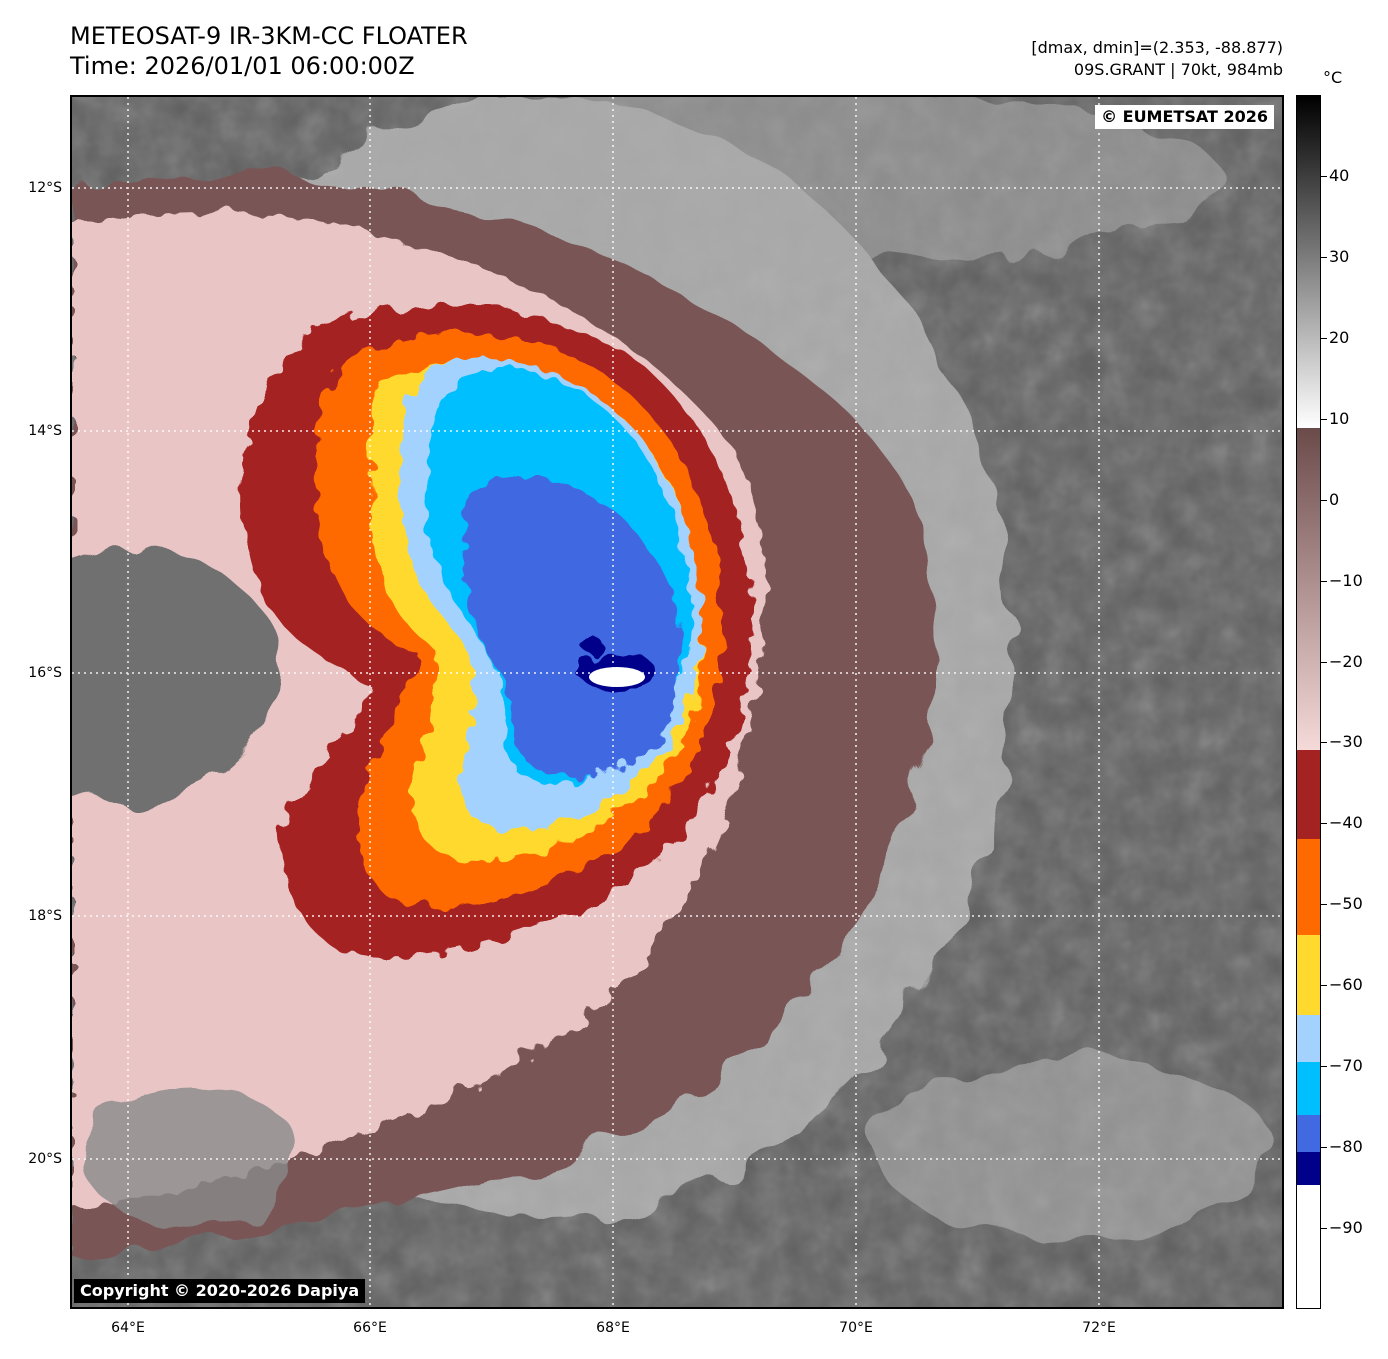 This screenshot has height=1359, width=1388. What do you see at coordinates (1334, 499) in the screenshot?
I see `colorbar-tick-label: 0` at bounding box center [1334, 499].